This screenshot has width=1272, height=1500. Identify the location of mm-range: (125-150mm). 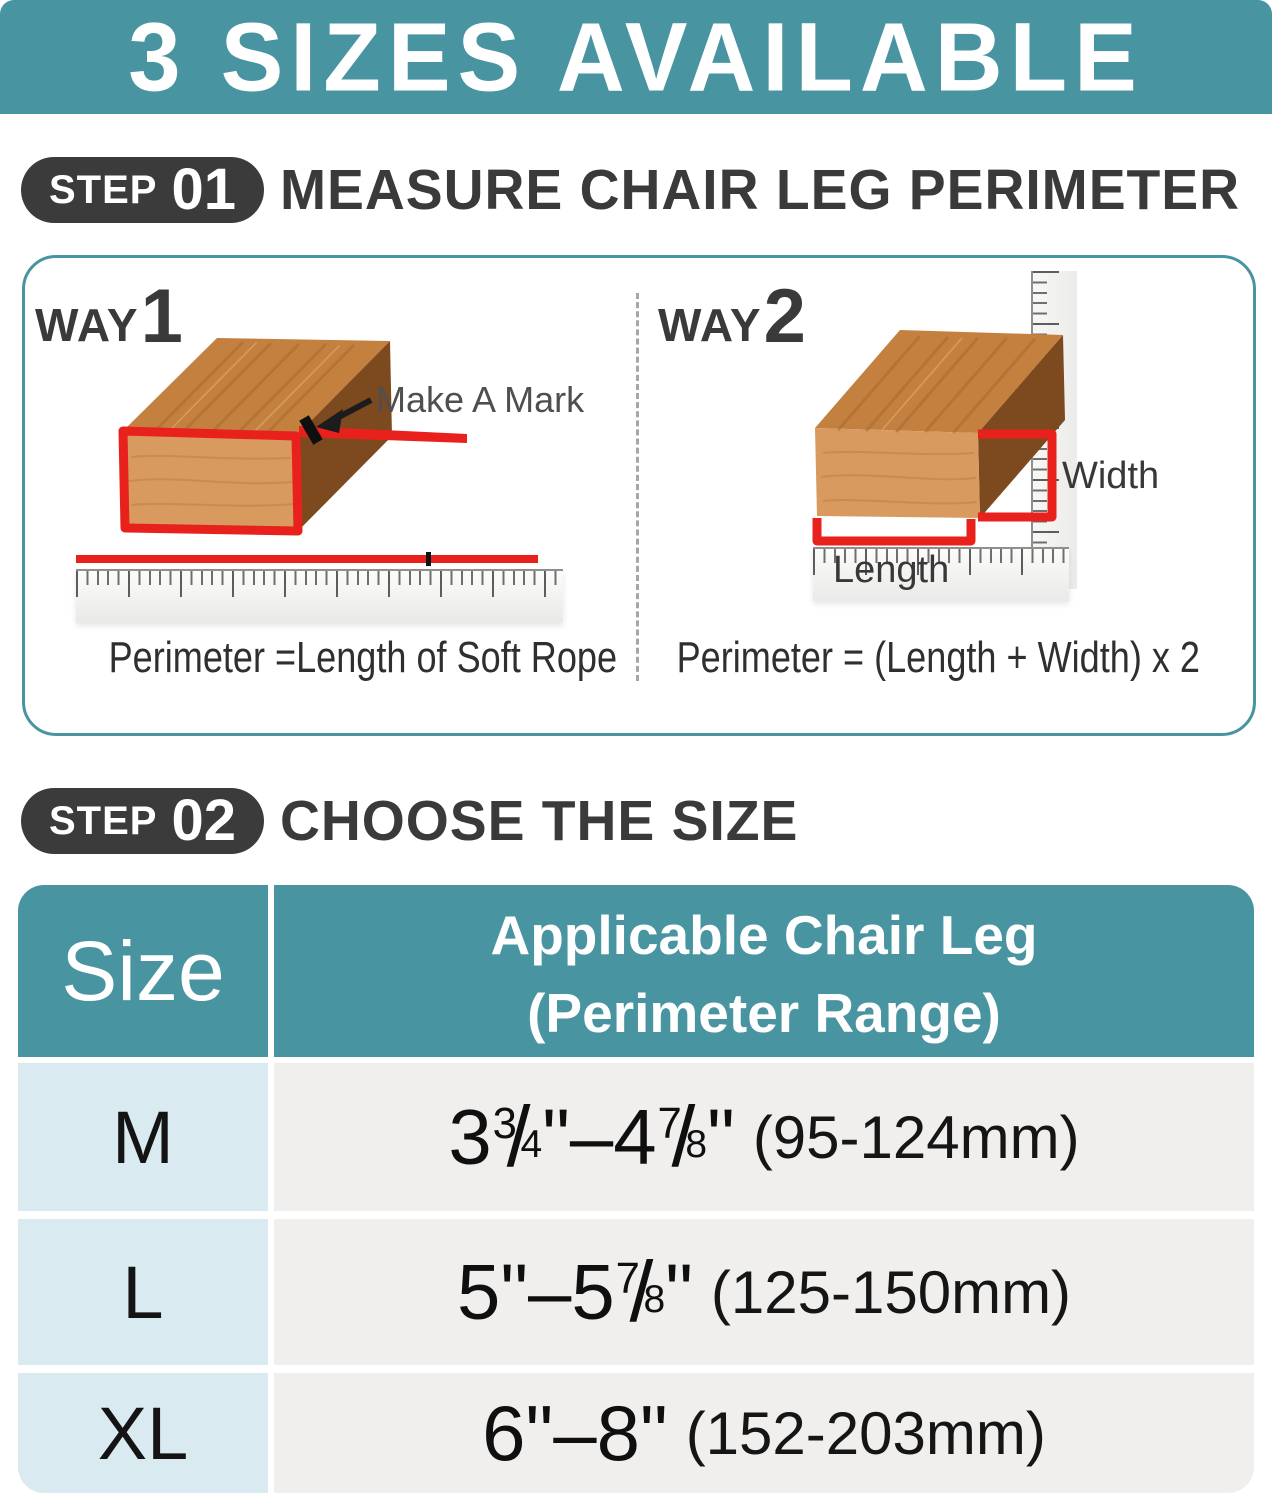
(891, 1292).